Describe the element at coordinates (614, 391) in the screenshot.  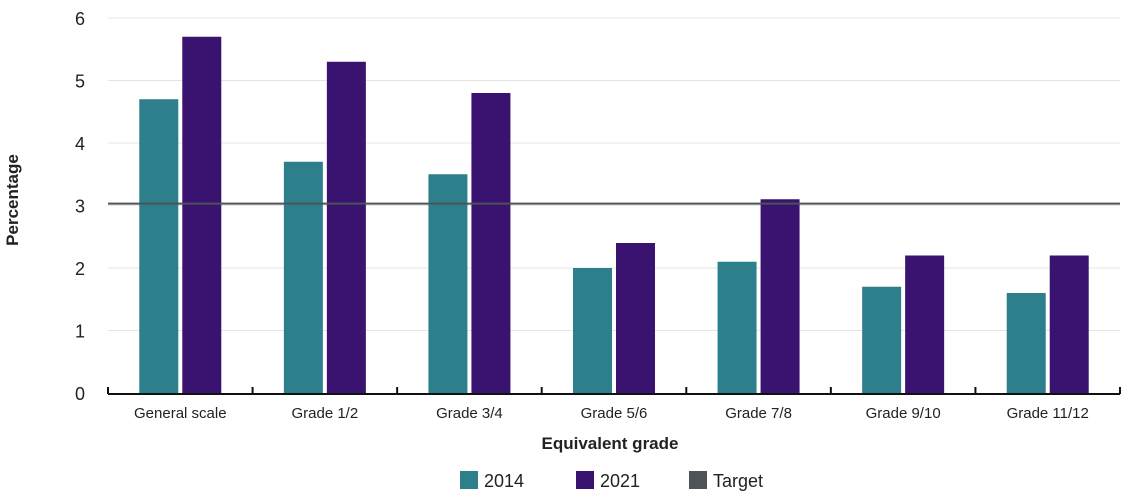
I see `x-axis` at that location.